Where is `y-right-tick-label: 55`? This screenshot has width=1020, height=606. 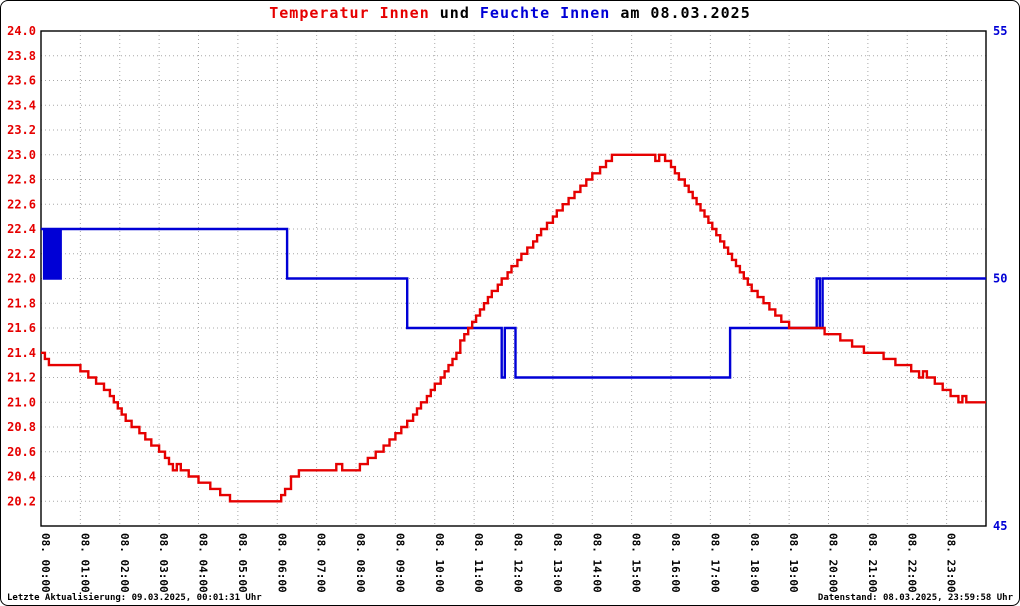 y-right-tick-label: 55 is located at coordinates (1000, 31).